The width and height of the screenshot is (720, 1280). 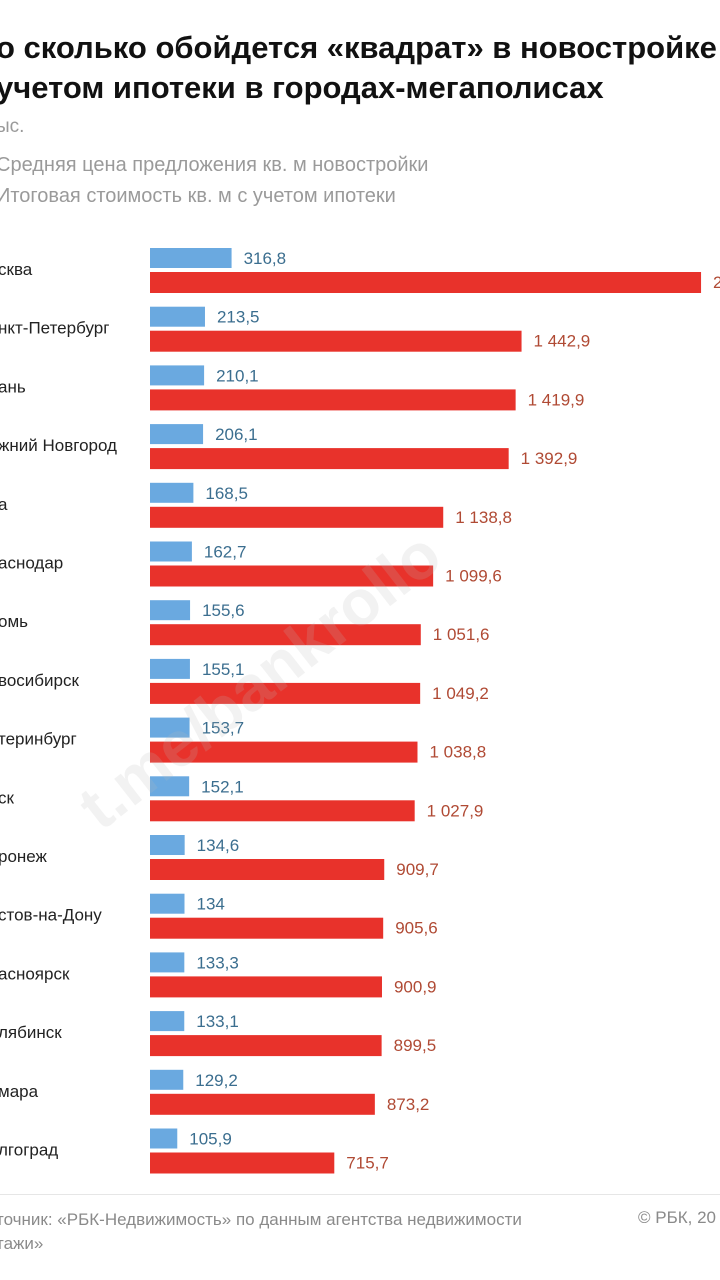 I want to click on data-label-series-2: 2 14, so click(x=716, y=282).